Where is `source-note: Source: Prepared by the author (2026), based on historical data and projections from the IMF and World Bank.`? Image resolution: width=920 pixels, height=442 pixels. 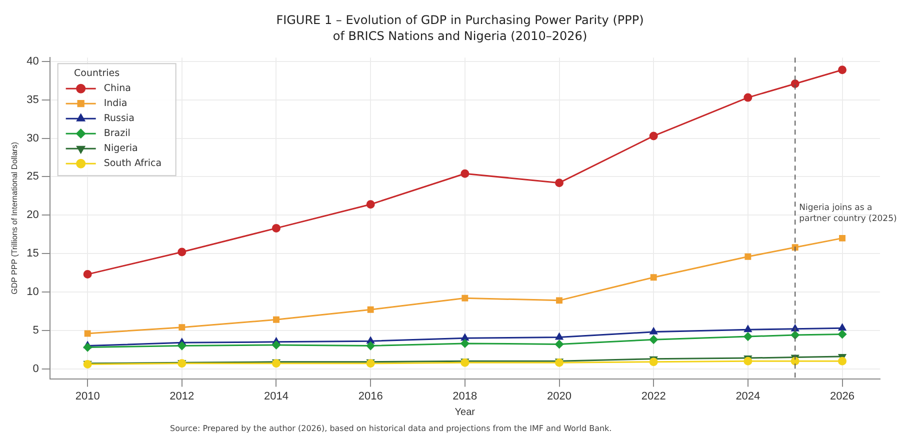
source-note: Source: Prepared by the author (2026), based on historical data and projections from the IMF and World Bank. is located at coordinates (391, 428).